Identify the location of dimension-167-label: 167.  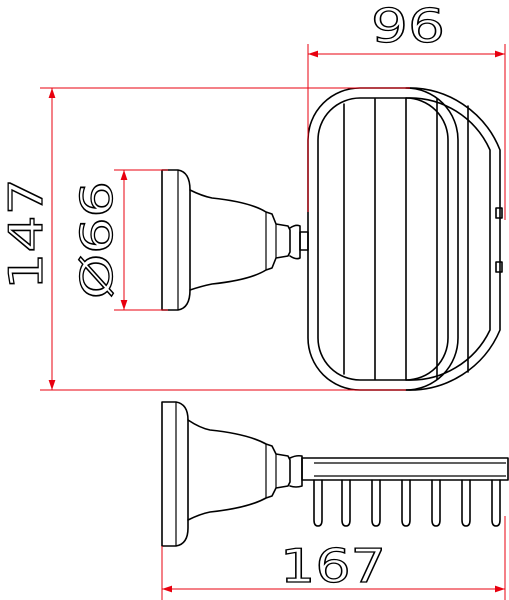
(333, 566).